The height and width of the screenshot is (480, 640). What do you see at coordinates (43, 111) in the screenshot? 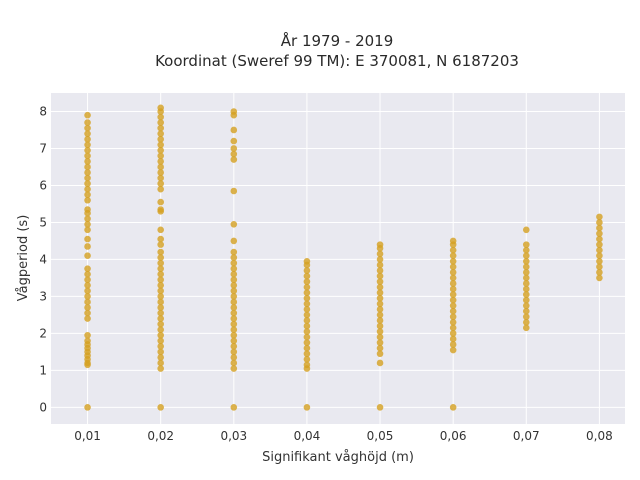
I see `y-tick-label: 8` at bounding box center [43, 111].